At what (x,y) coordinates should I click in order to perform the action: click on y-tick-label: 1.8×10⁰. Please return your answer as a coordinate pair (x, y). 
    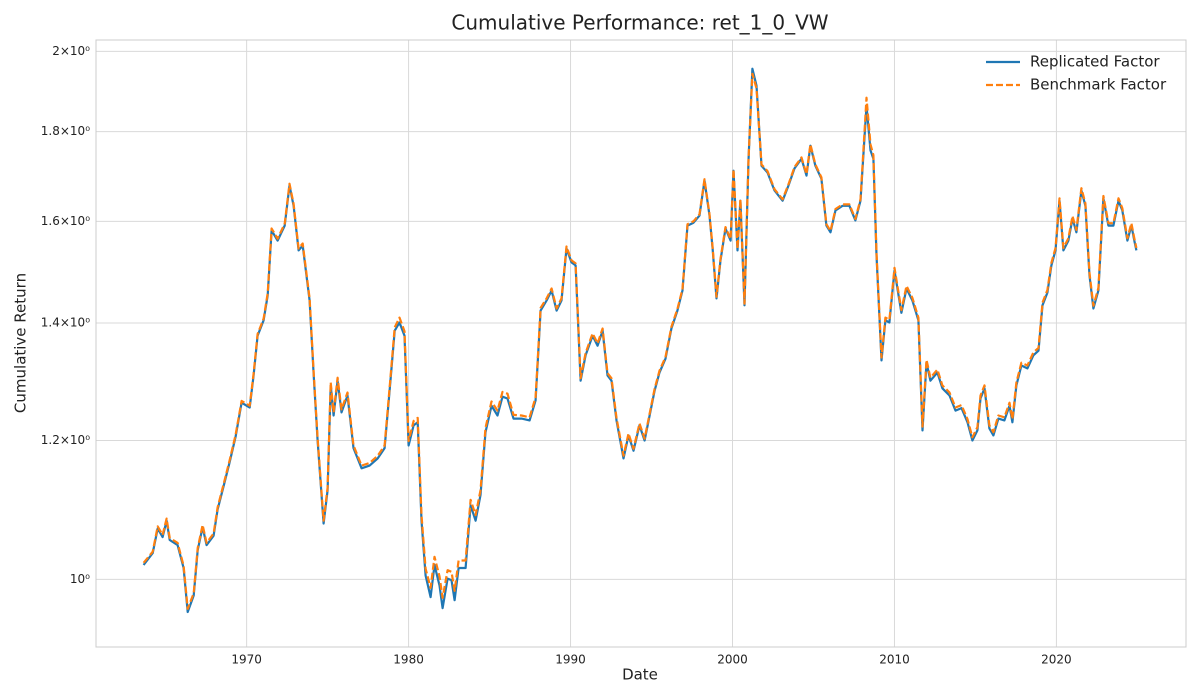
    Looking at the image, I should click on (65, 131).